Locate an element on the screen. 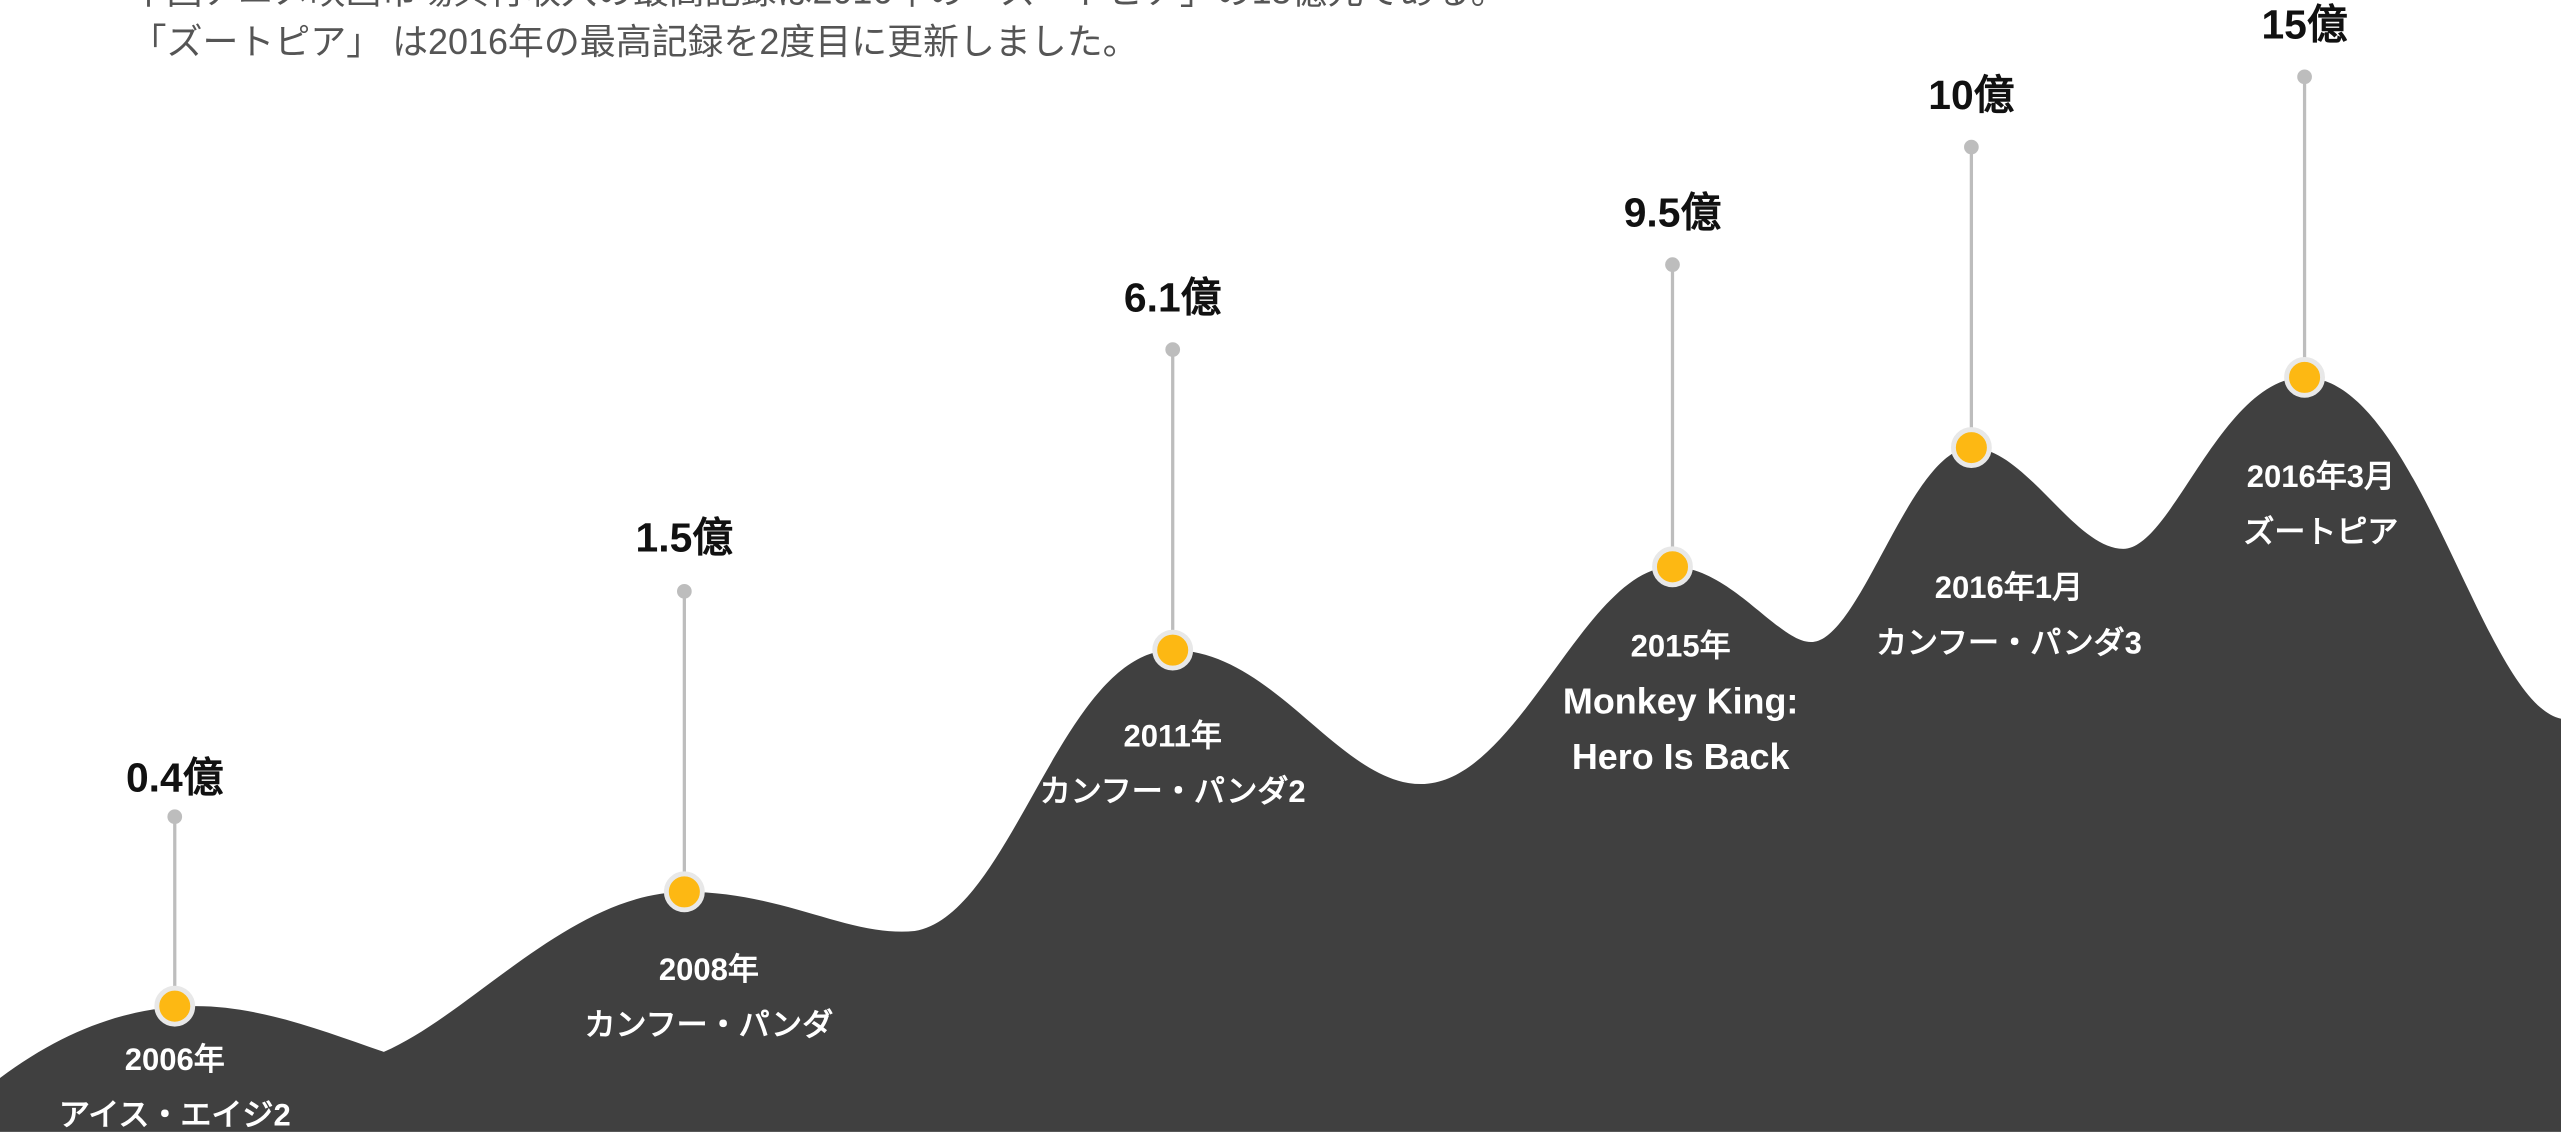  date-label: 2011年 is located at coordinates (1173, 736).